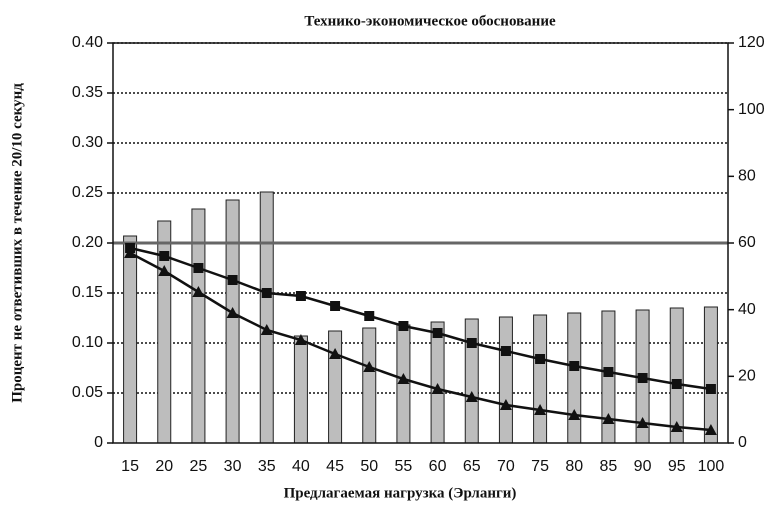  What do you see at coordinates (747, 176) in the screenshot?
I see `y2-tick-label: 80` at bounding box center [747, 176].